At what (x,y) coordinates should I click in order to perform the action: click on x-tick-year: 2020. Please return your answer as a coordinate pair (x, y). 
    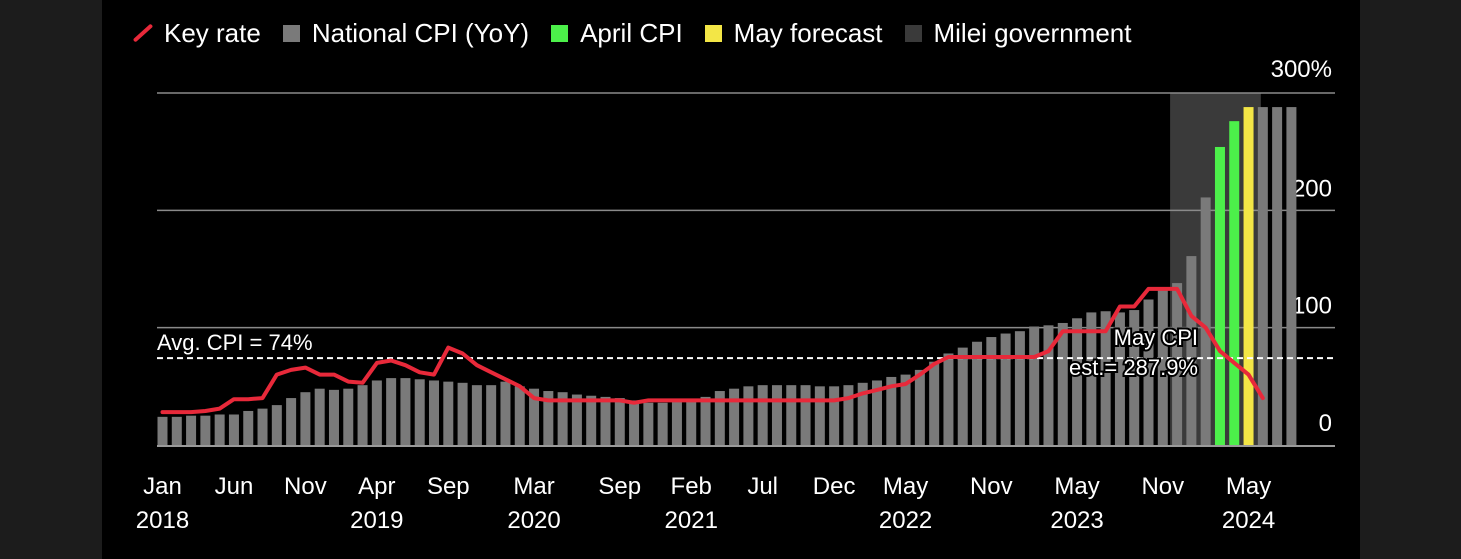
    Looking at the image, I should click on (533, 520).